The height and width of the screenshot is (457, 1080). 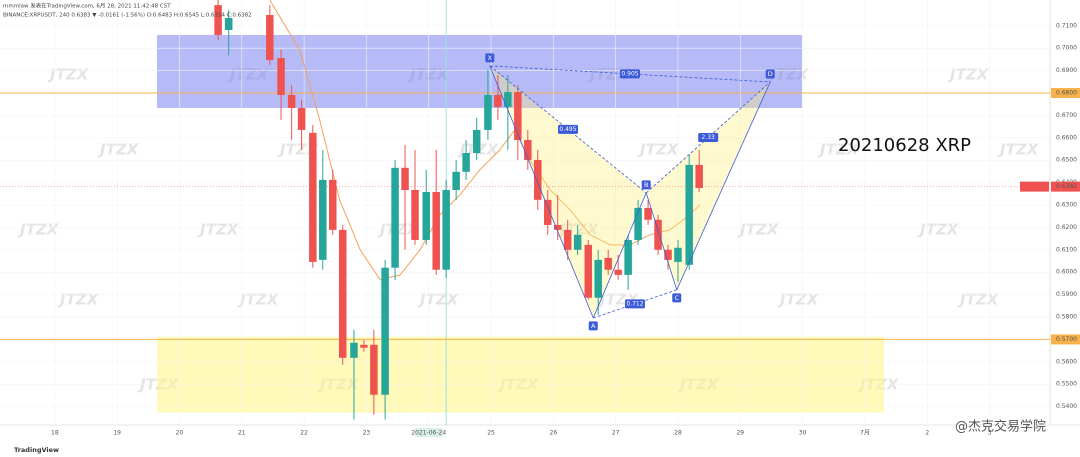 I want to click on ratio-label: 0.495, so click(x=567, y=129).